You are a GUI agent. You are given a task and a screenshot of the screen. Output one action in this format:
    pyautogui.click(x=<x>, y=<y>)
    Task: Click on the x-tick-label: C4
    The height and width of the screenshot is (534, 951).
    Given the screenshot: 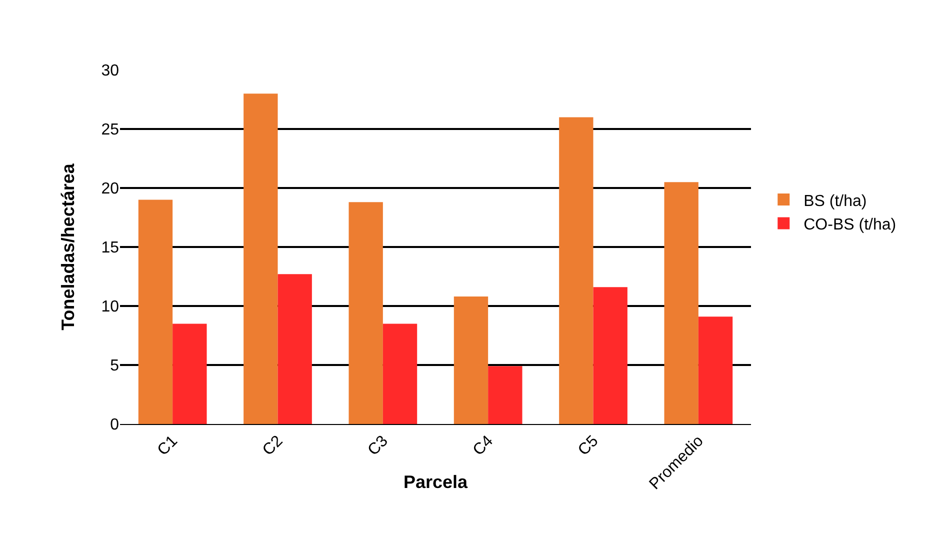 What is the action you would take?
    pyautogui.click(x=483, y=446)
    